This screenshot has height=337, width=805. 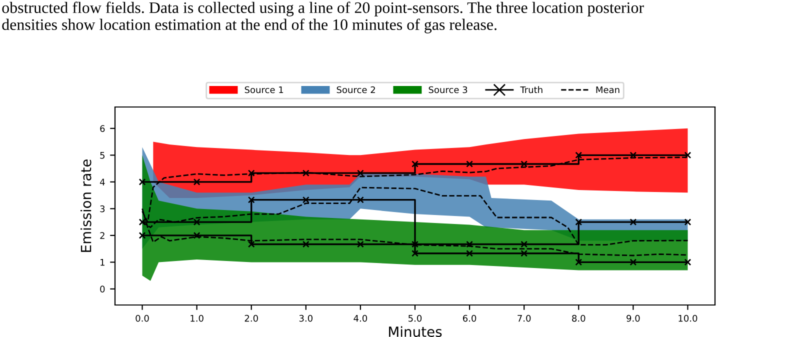 I want to click on x-tick-label: 8.0, so click(x=579, y=318).